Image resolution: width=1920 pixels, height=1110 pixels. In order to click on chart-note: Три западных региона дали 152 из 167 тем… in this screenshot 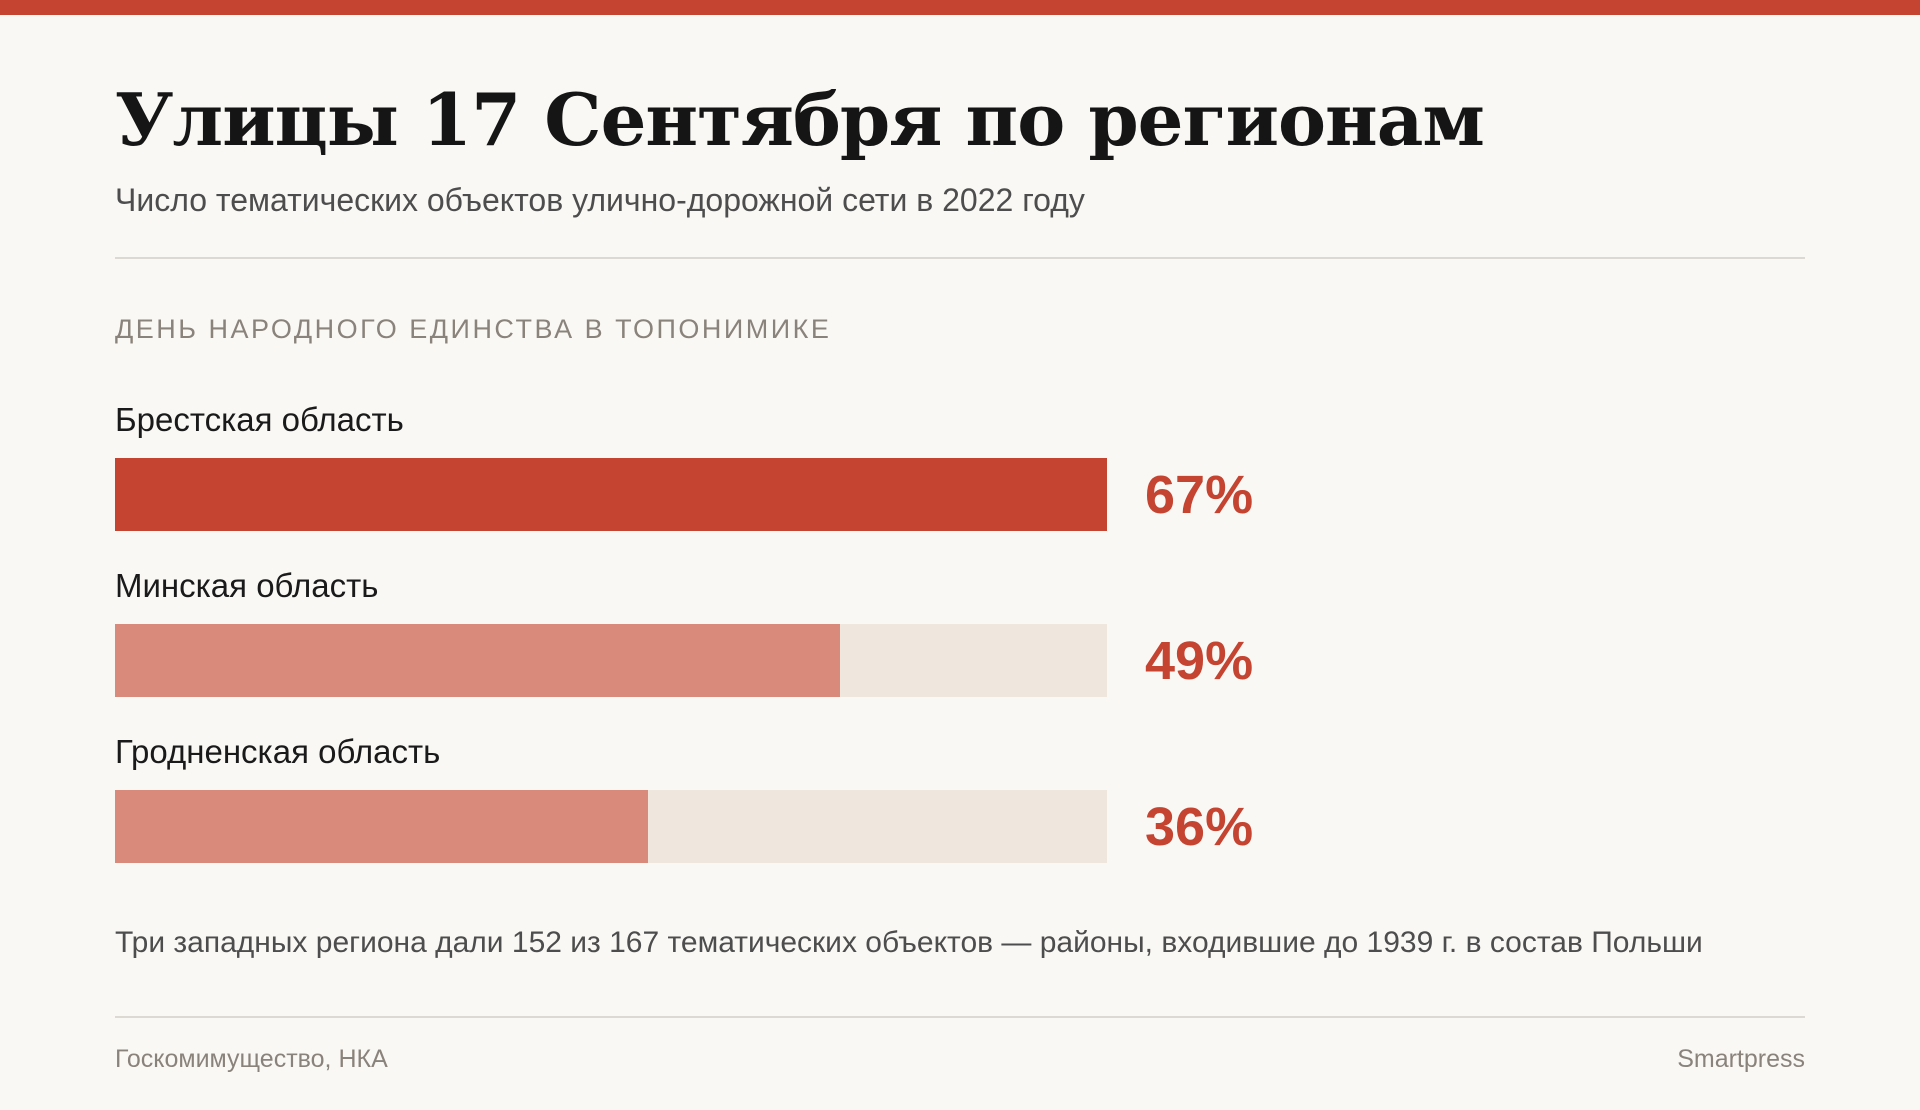, I will do `click(909, 942)`.